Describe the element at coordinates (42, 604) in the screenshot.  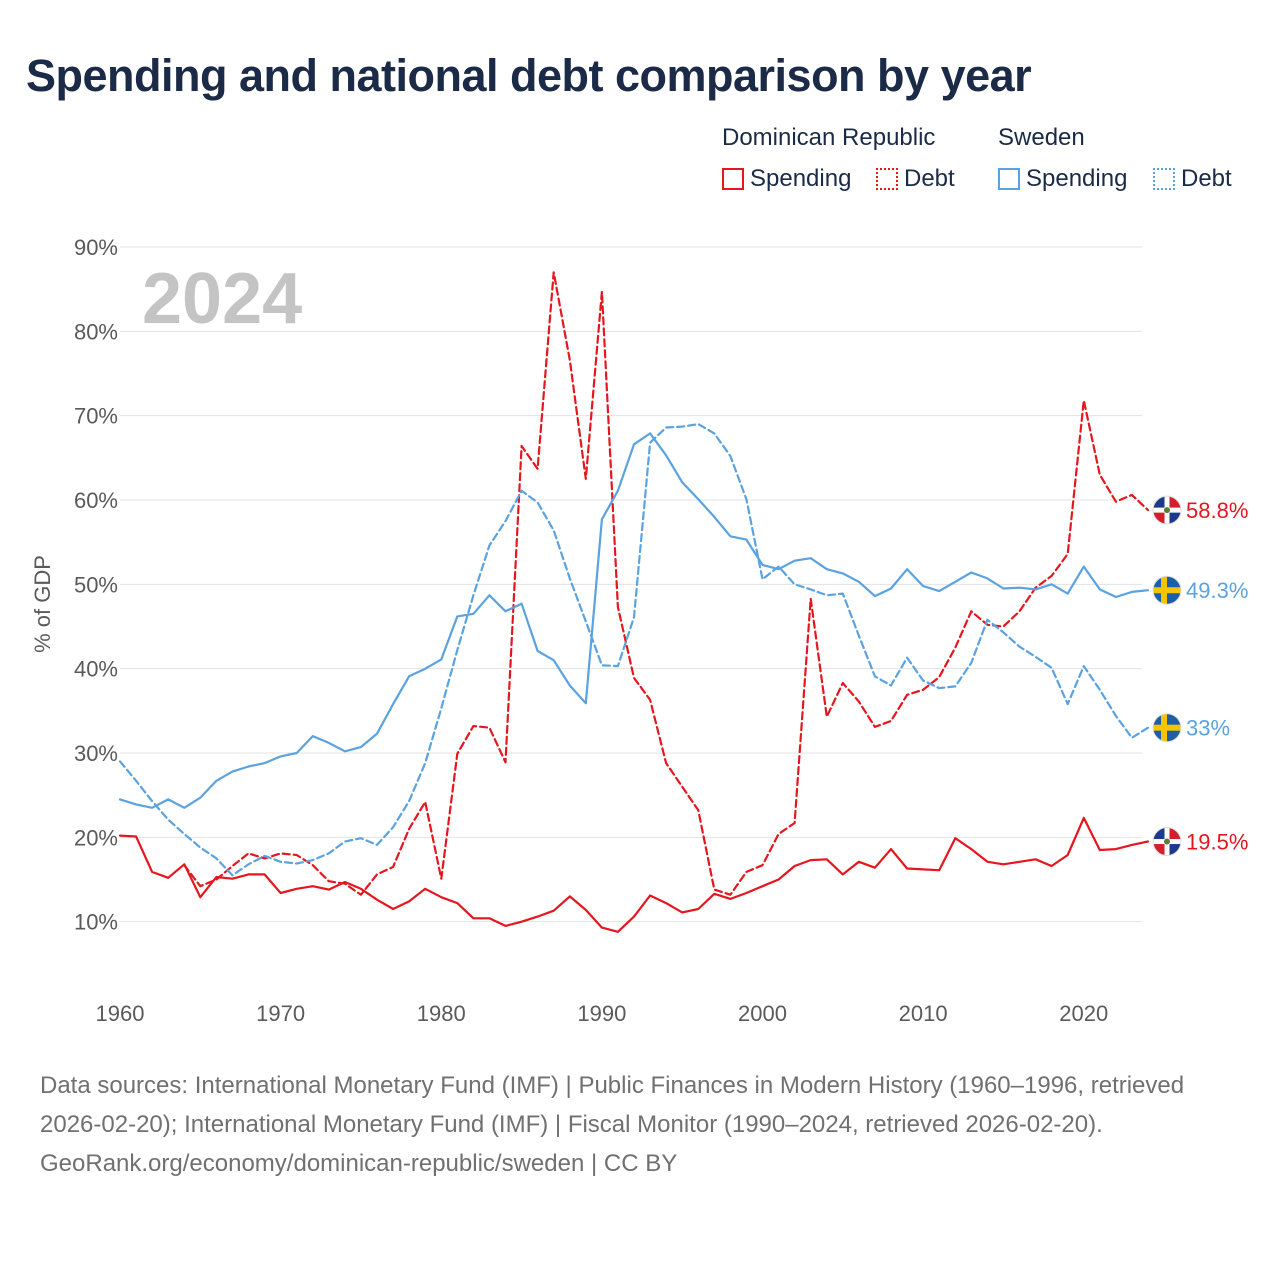
I see `y-axis-title: % of GDP` at that location.